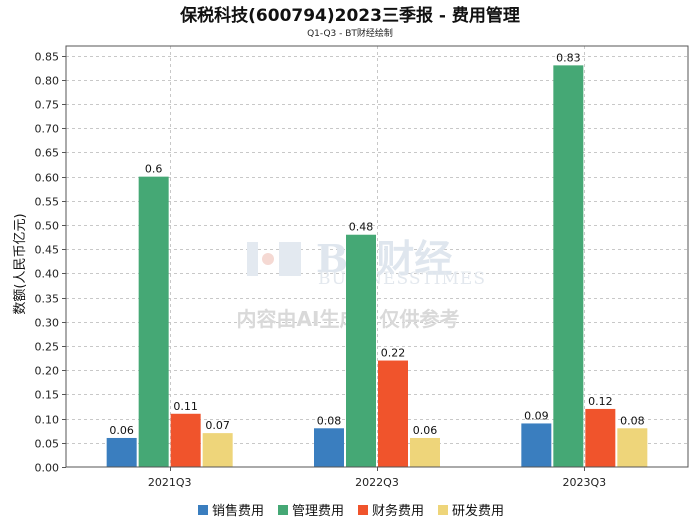 This screenshot has width=700, height=524. Describe the element at coordinates (47, 105) in the screenshot. I see `y-tick-label: 0.75` at that location.